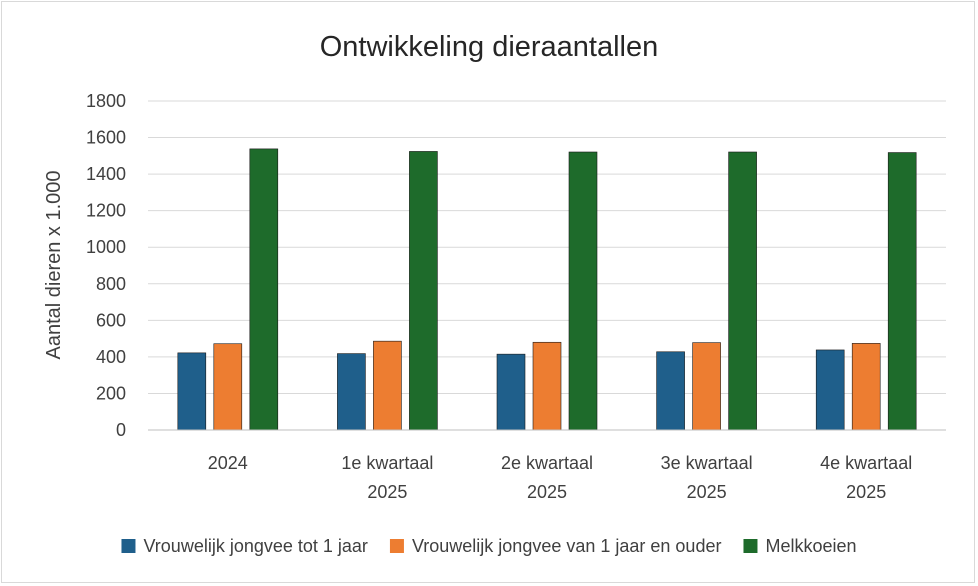  I want to click on x-category-label: 2024, so click(228, 463).